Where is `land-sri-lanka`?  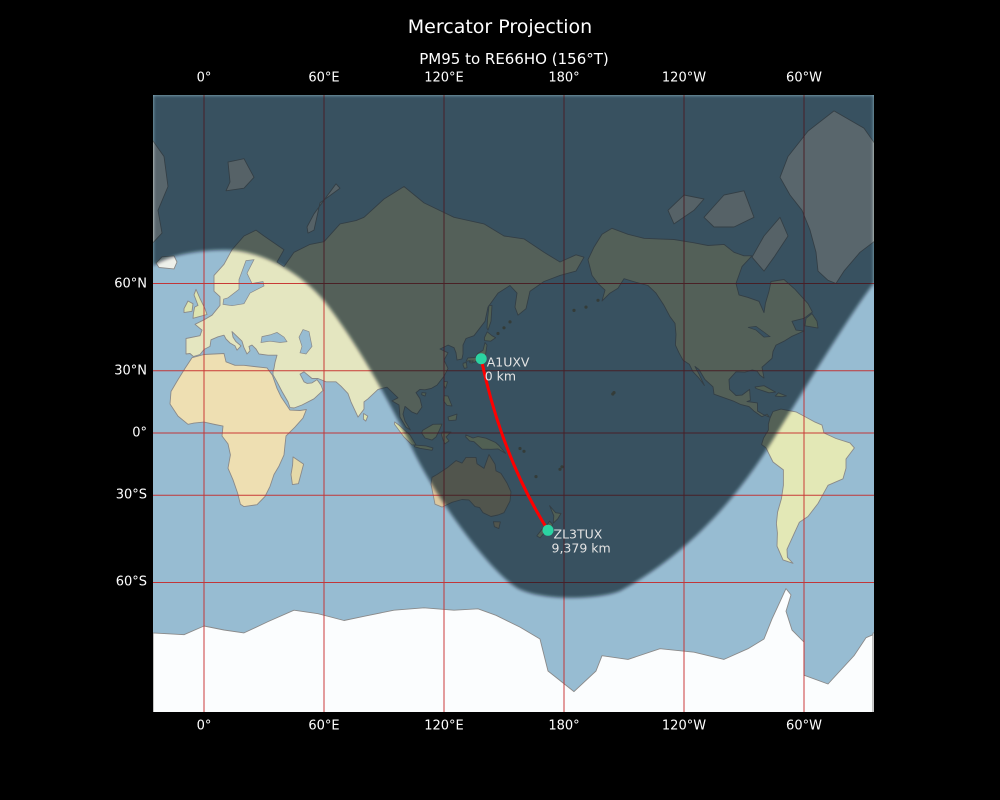 land-sri-lanka is located at coordinates (365, 417).